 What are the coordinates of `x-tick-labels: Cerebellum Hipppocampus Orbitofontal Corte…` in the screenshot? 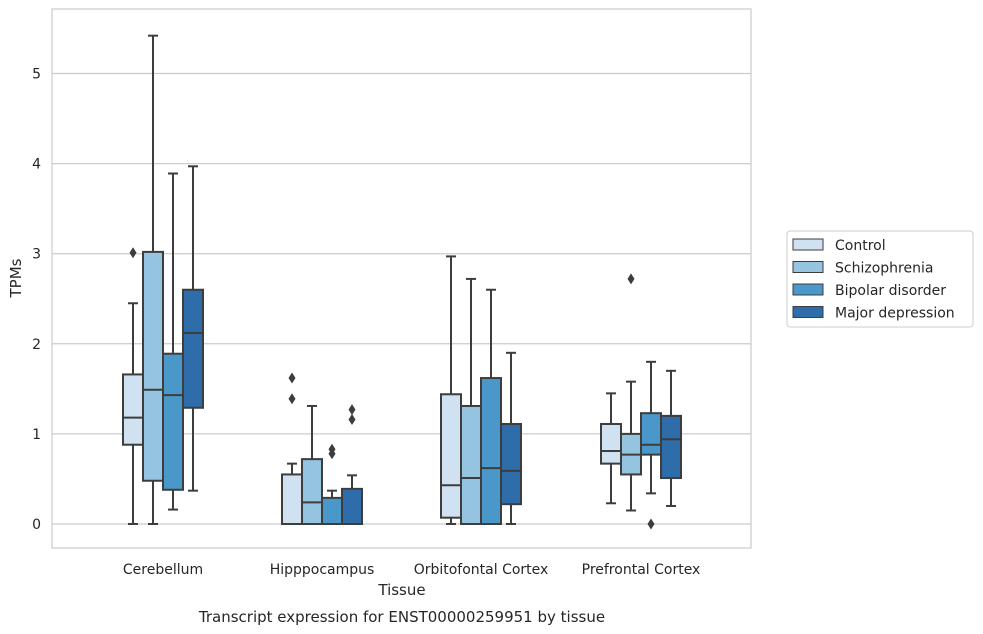 It's located at (411, 570).